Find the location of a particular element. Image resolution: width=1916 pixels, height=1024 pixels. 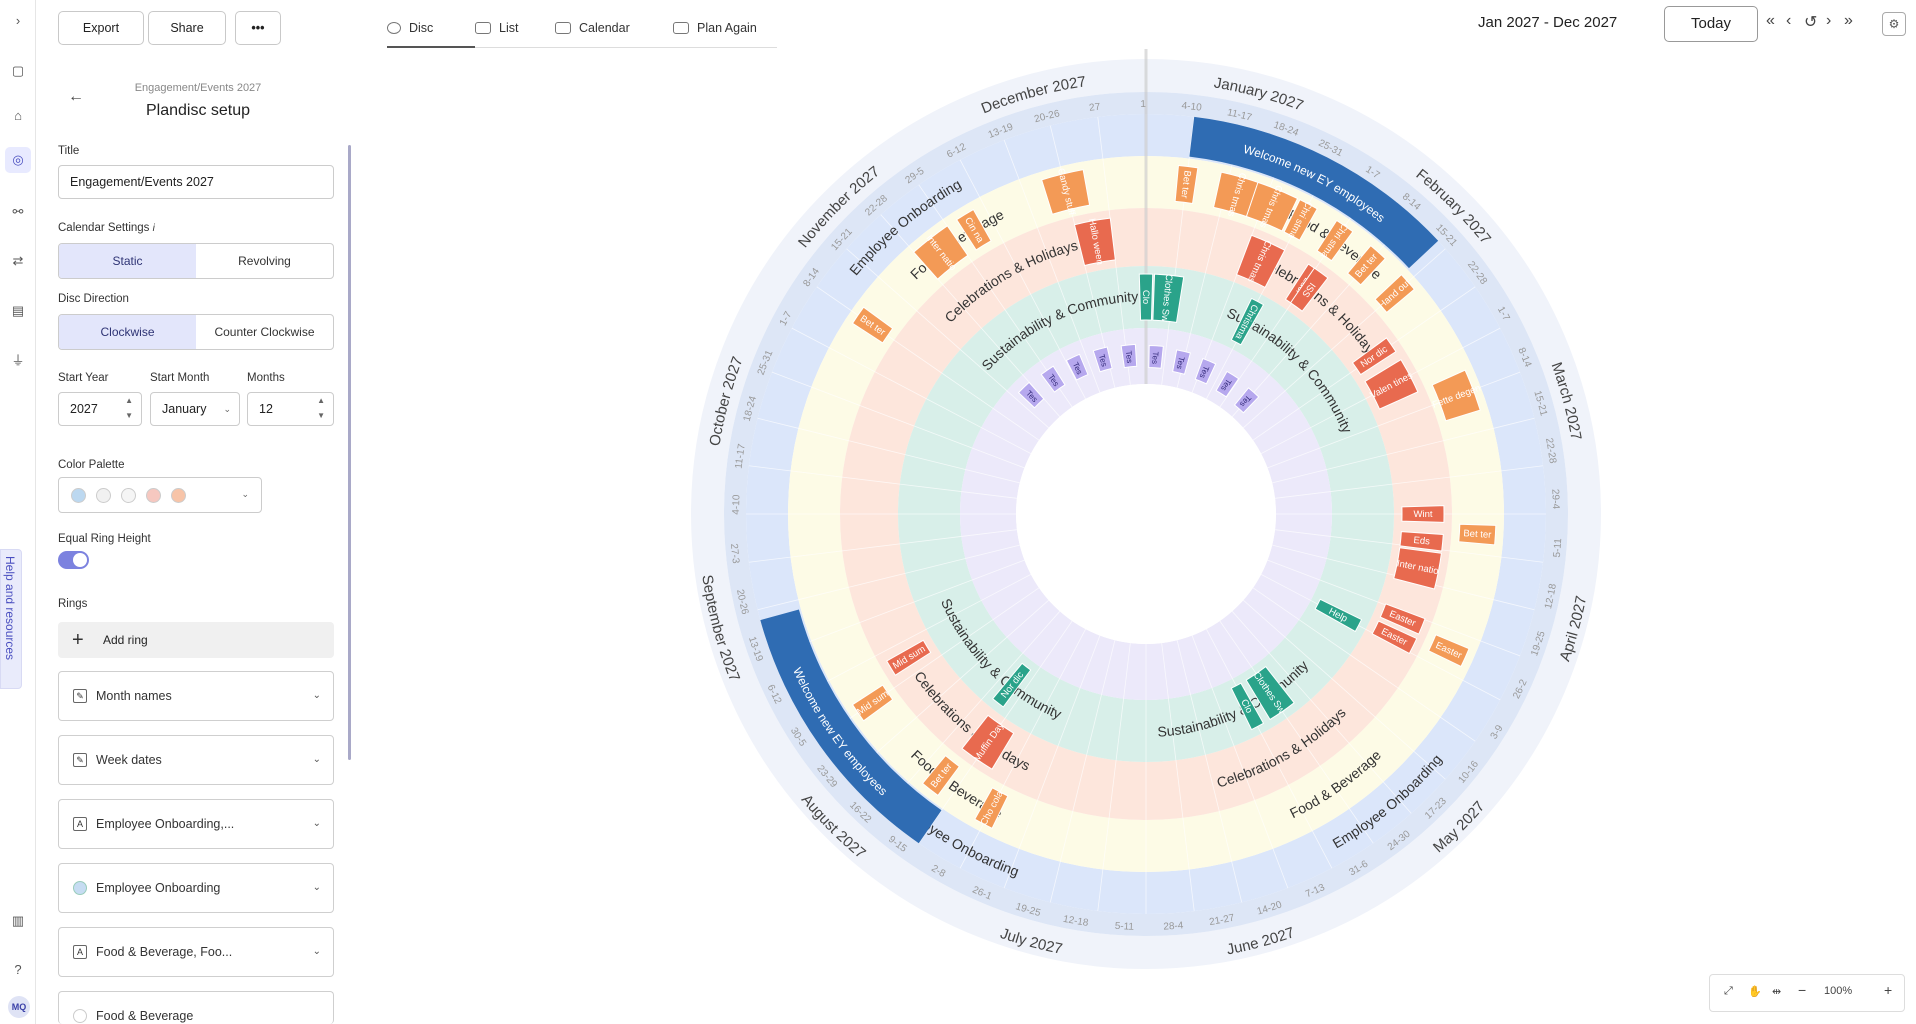

tab-calendar: Calendar is located at coordinates (614, 28).